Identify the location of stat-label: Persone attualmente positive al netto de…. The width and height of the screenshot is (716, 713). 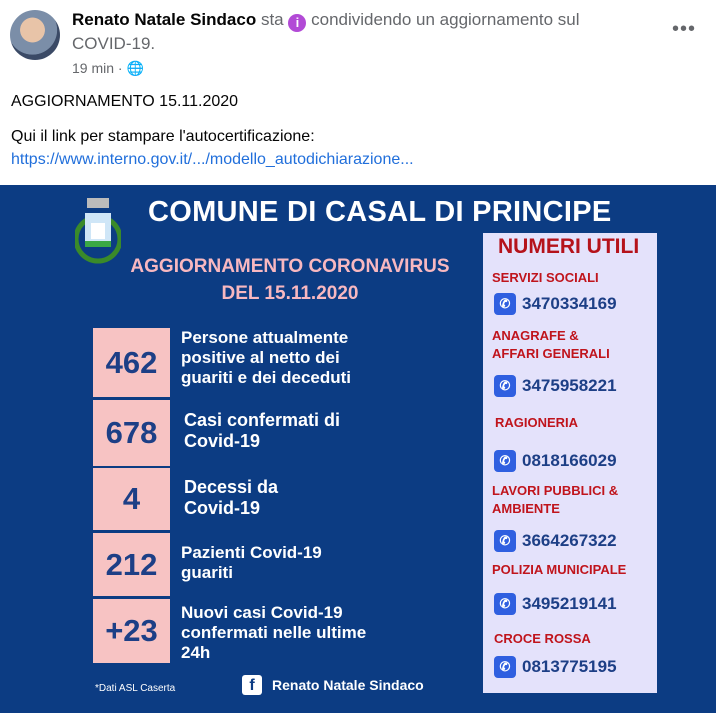
(266, 357).